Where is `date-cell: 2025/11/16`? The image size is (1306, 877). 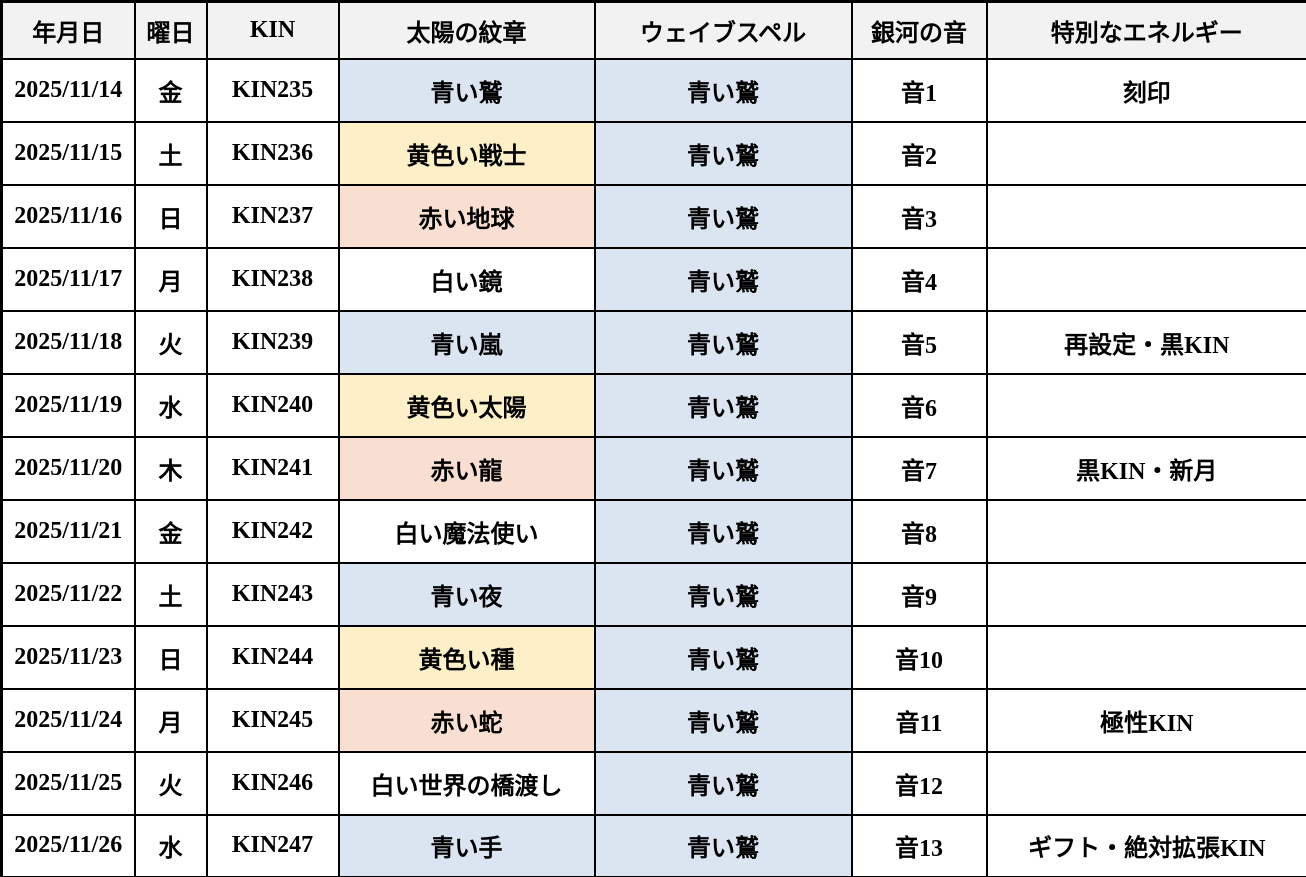 date-cell: 2025/11/16 is located at coordinates (68, 216).